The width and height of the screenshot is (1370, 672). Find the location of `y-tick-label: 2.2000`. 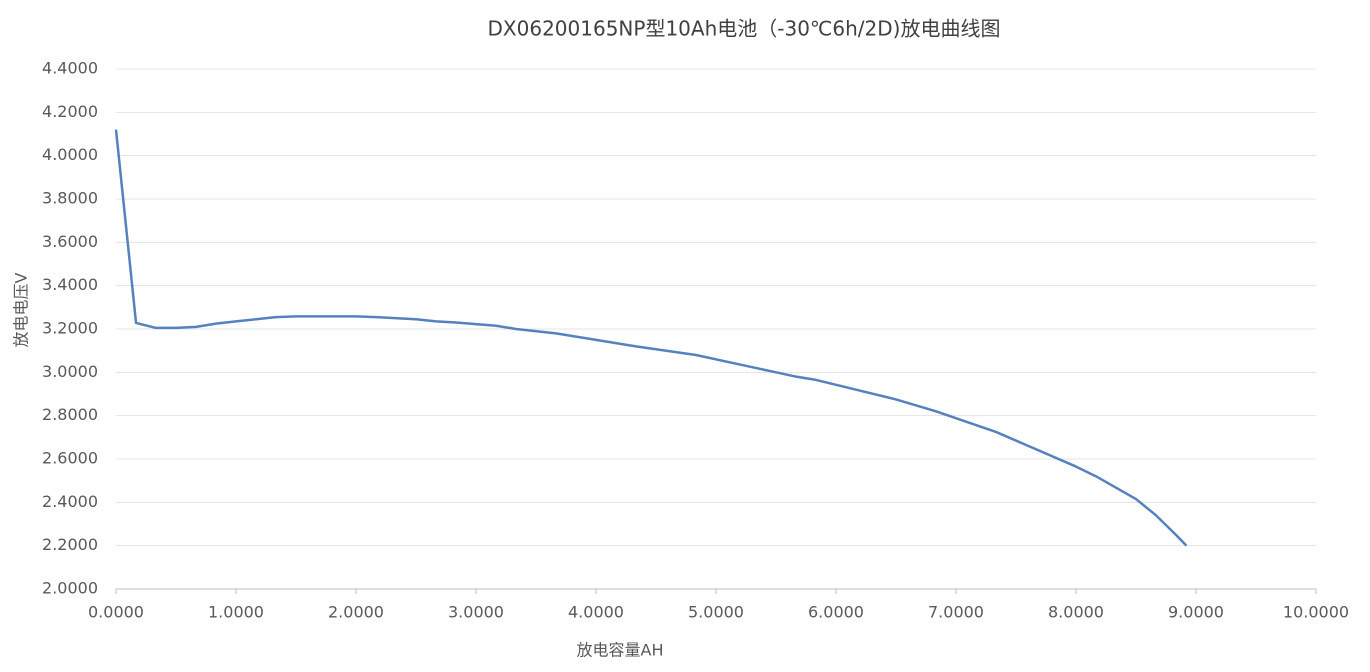

y-tick-label: 2.2000 is located at coordinates (70, 544).